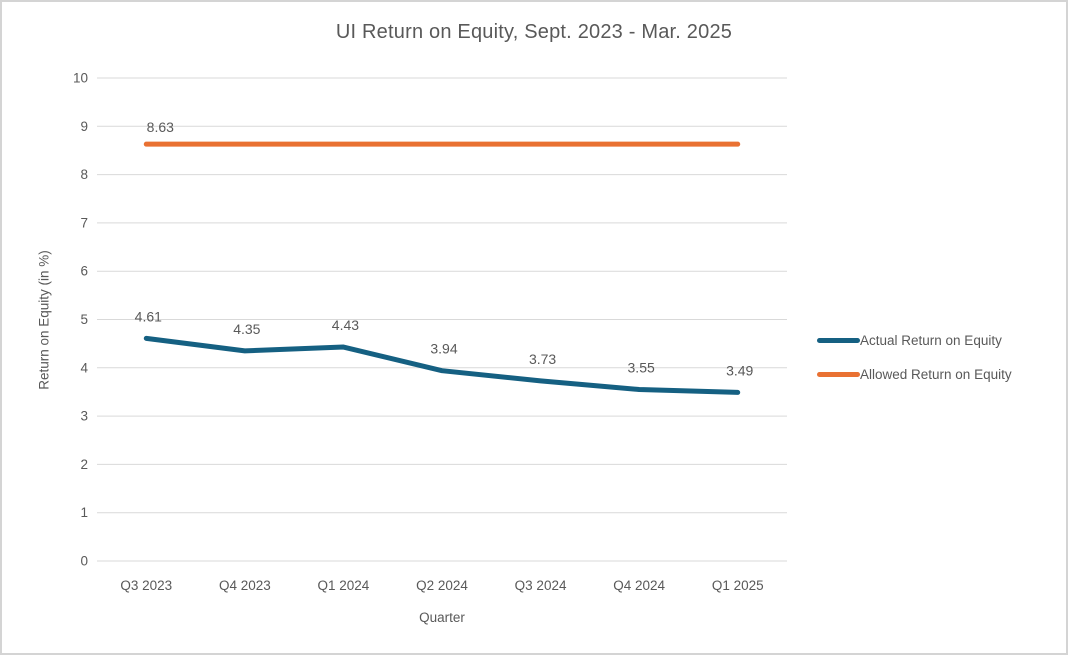 The image size is (1068, 655). I want to click on data-label-actual: 3.55, so click(641, 368).